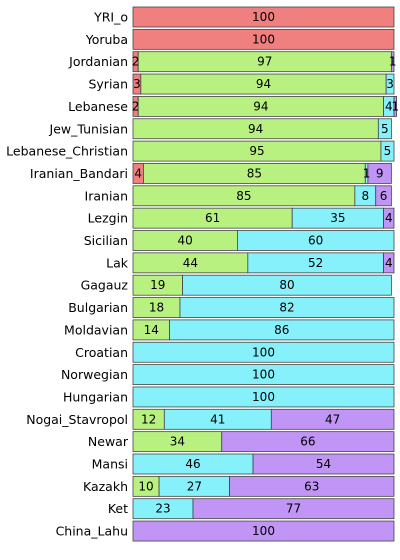  What do you see at coordinates (307, 442) in the screenshot?
I see `segment-value-label: 66` at bounding box center [307, 442].